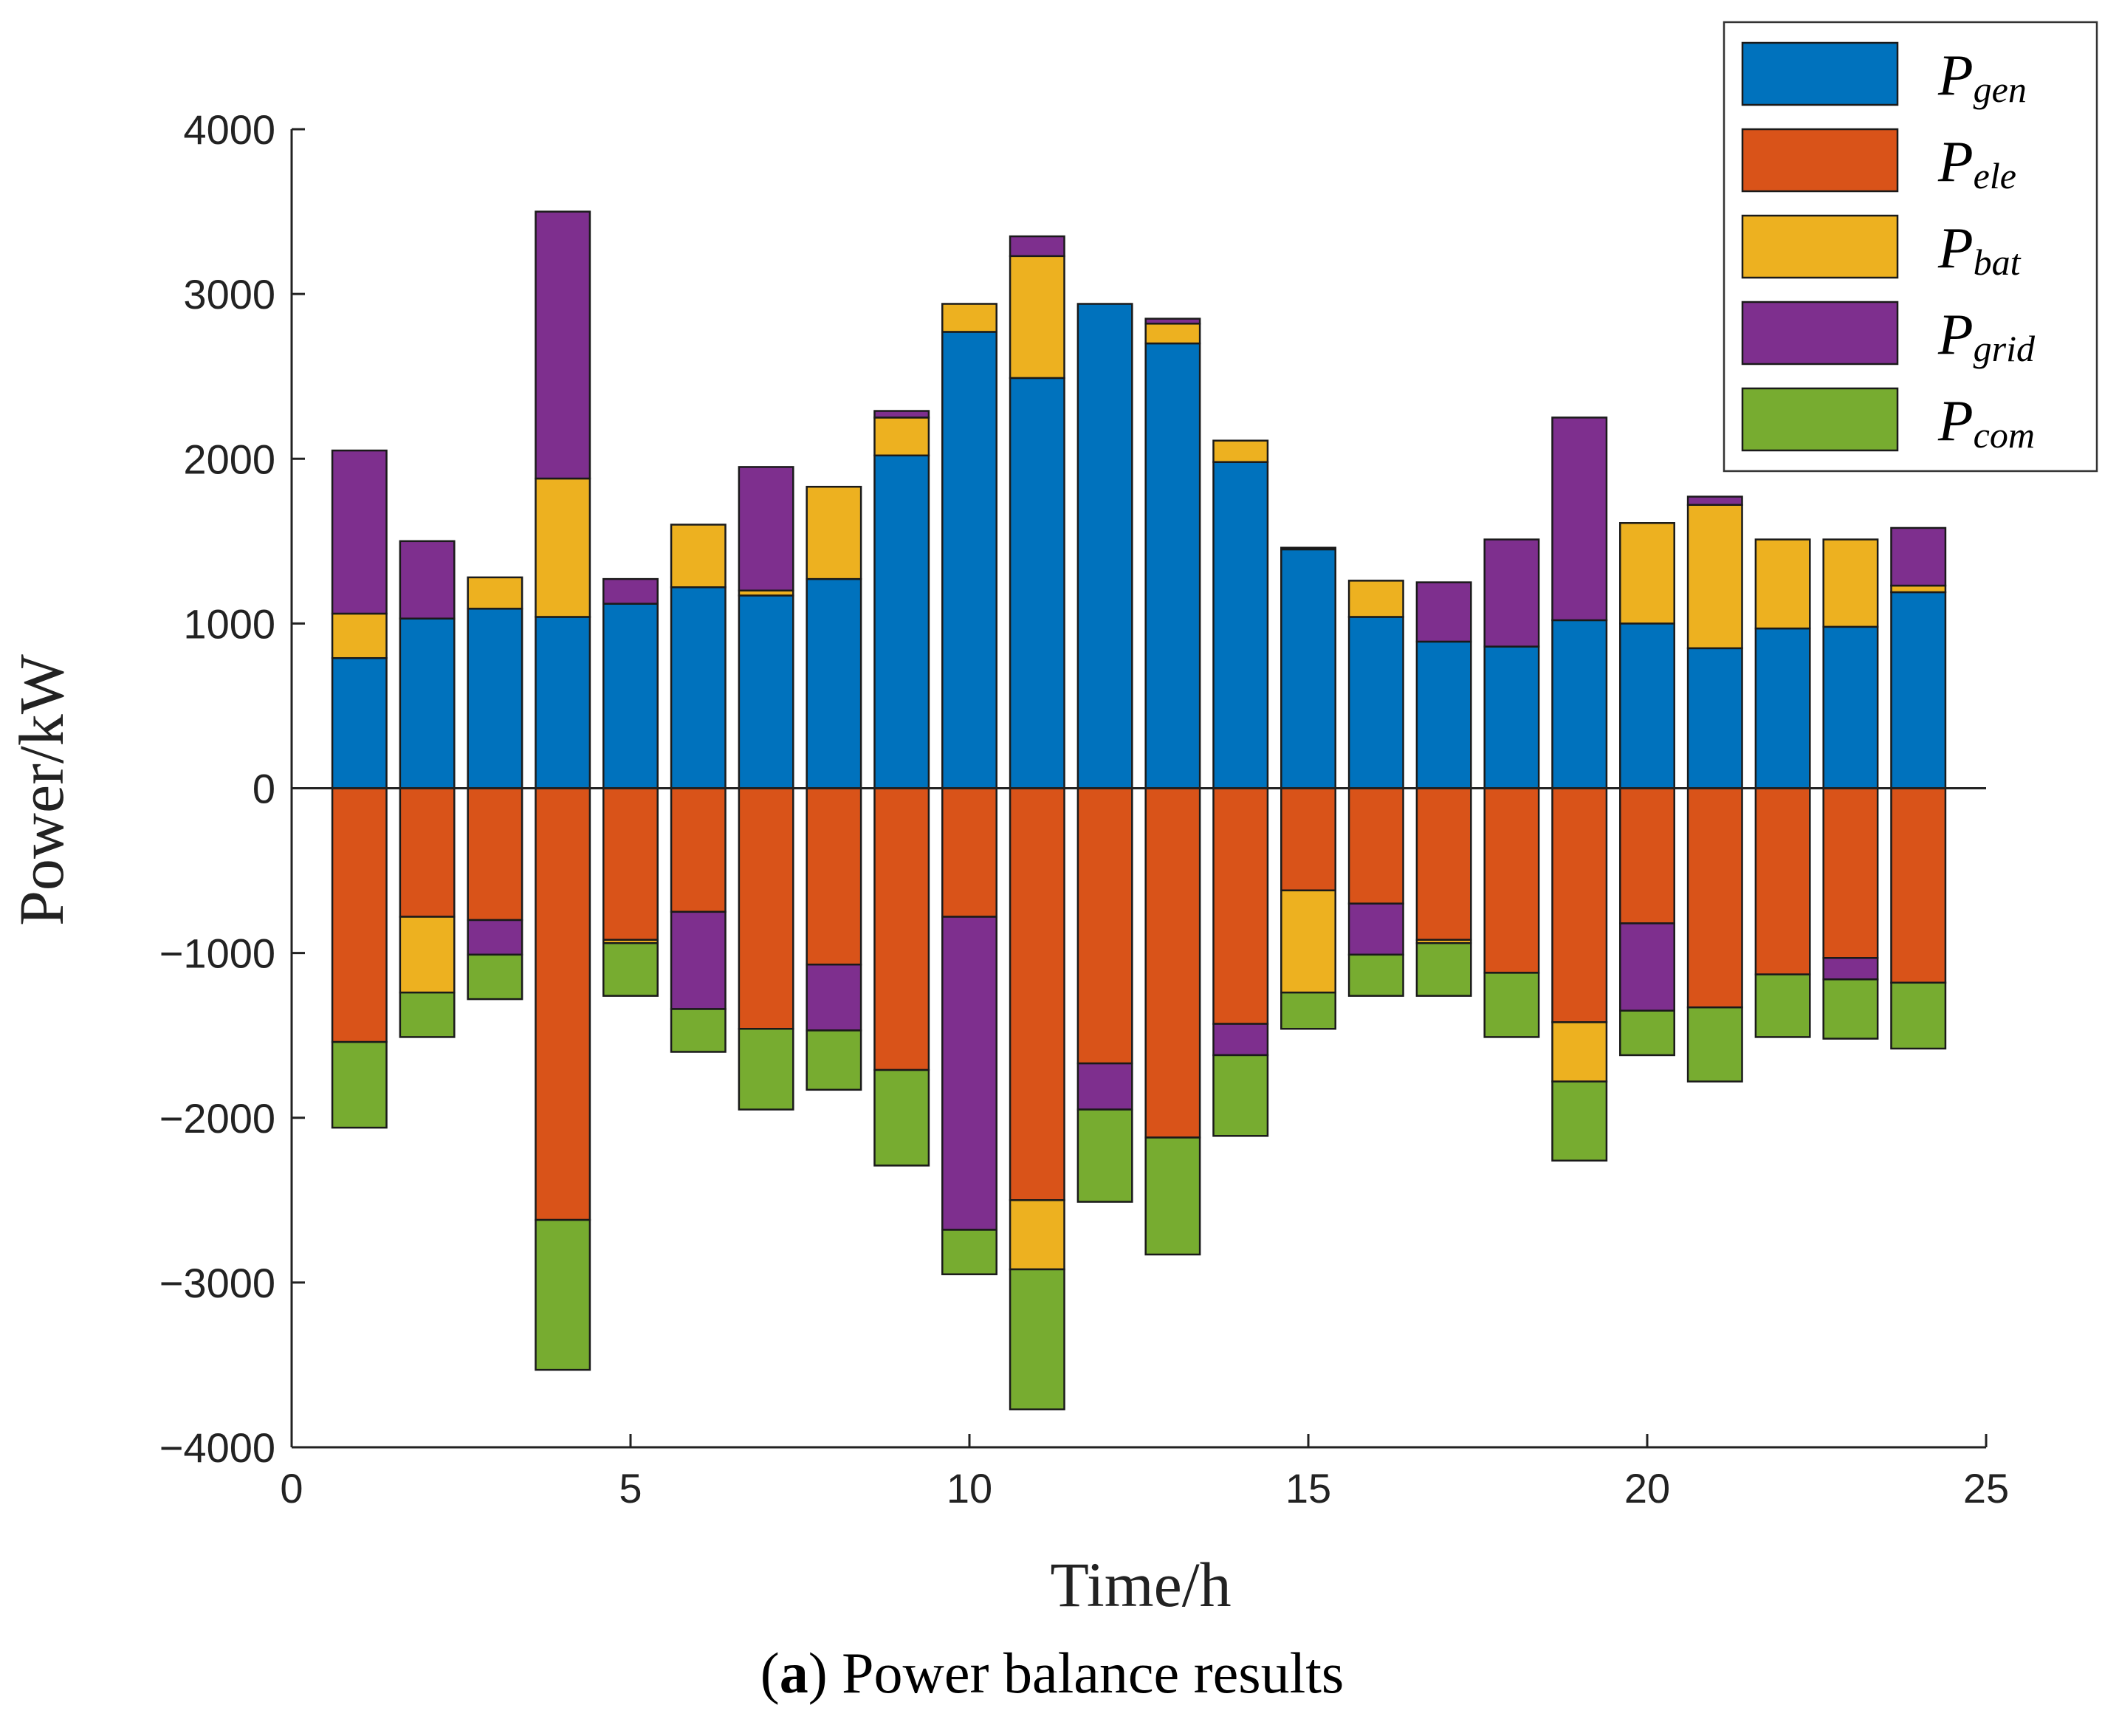  Describe the element at coordinates (1104, 926) in the screenshot. I see `bar-ele-h12` at that location.